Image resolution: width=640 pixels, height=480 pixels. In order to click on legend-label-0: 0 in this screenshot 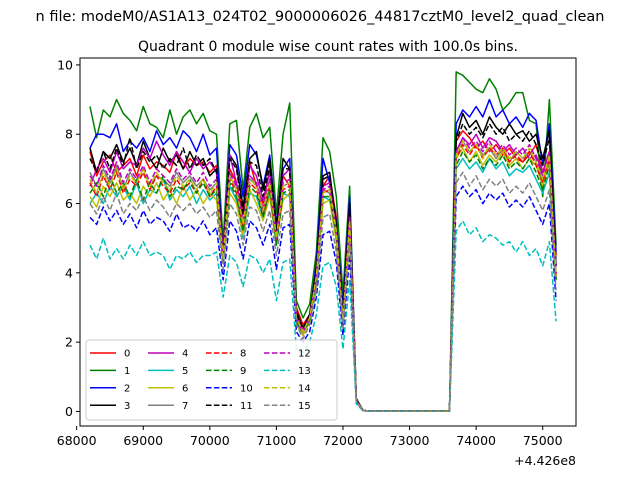, I will do `click(127, 354)`.